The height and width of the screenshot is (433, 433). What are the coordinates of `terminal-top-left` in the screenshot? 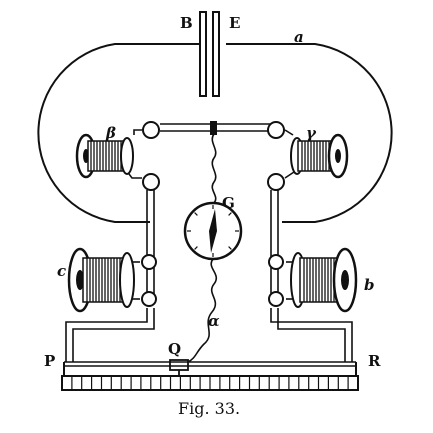 It's located at (151, 130).